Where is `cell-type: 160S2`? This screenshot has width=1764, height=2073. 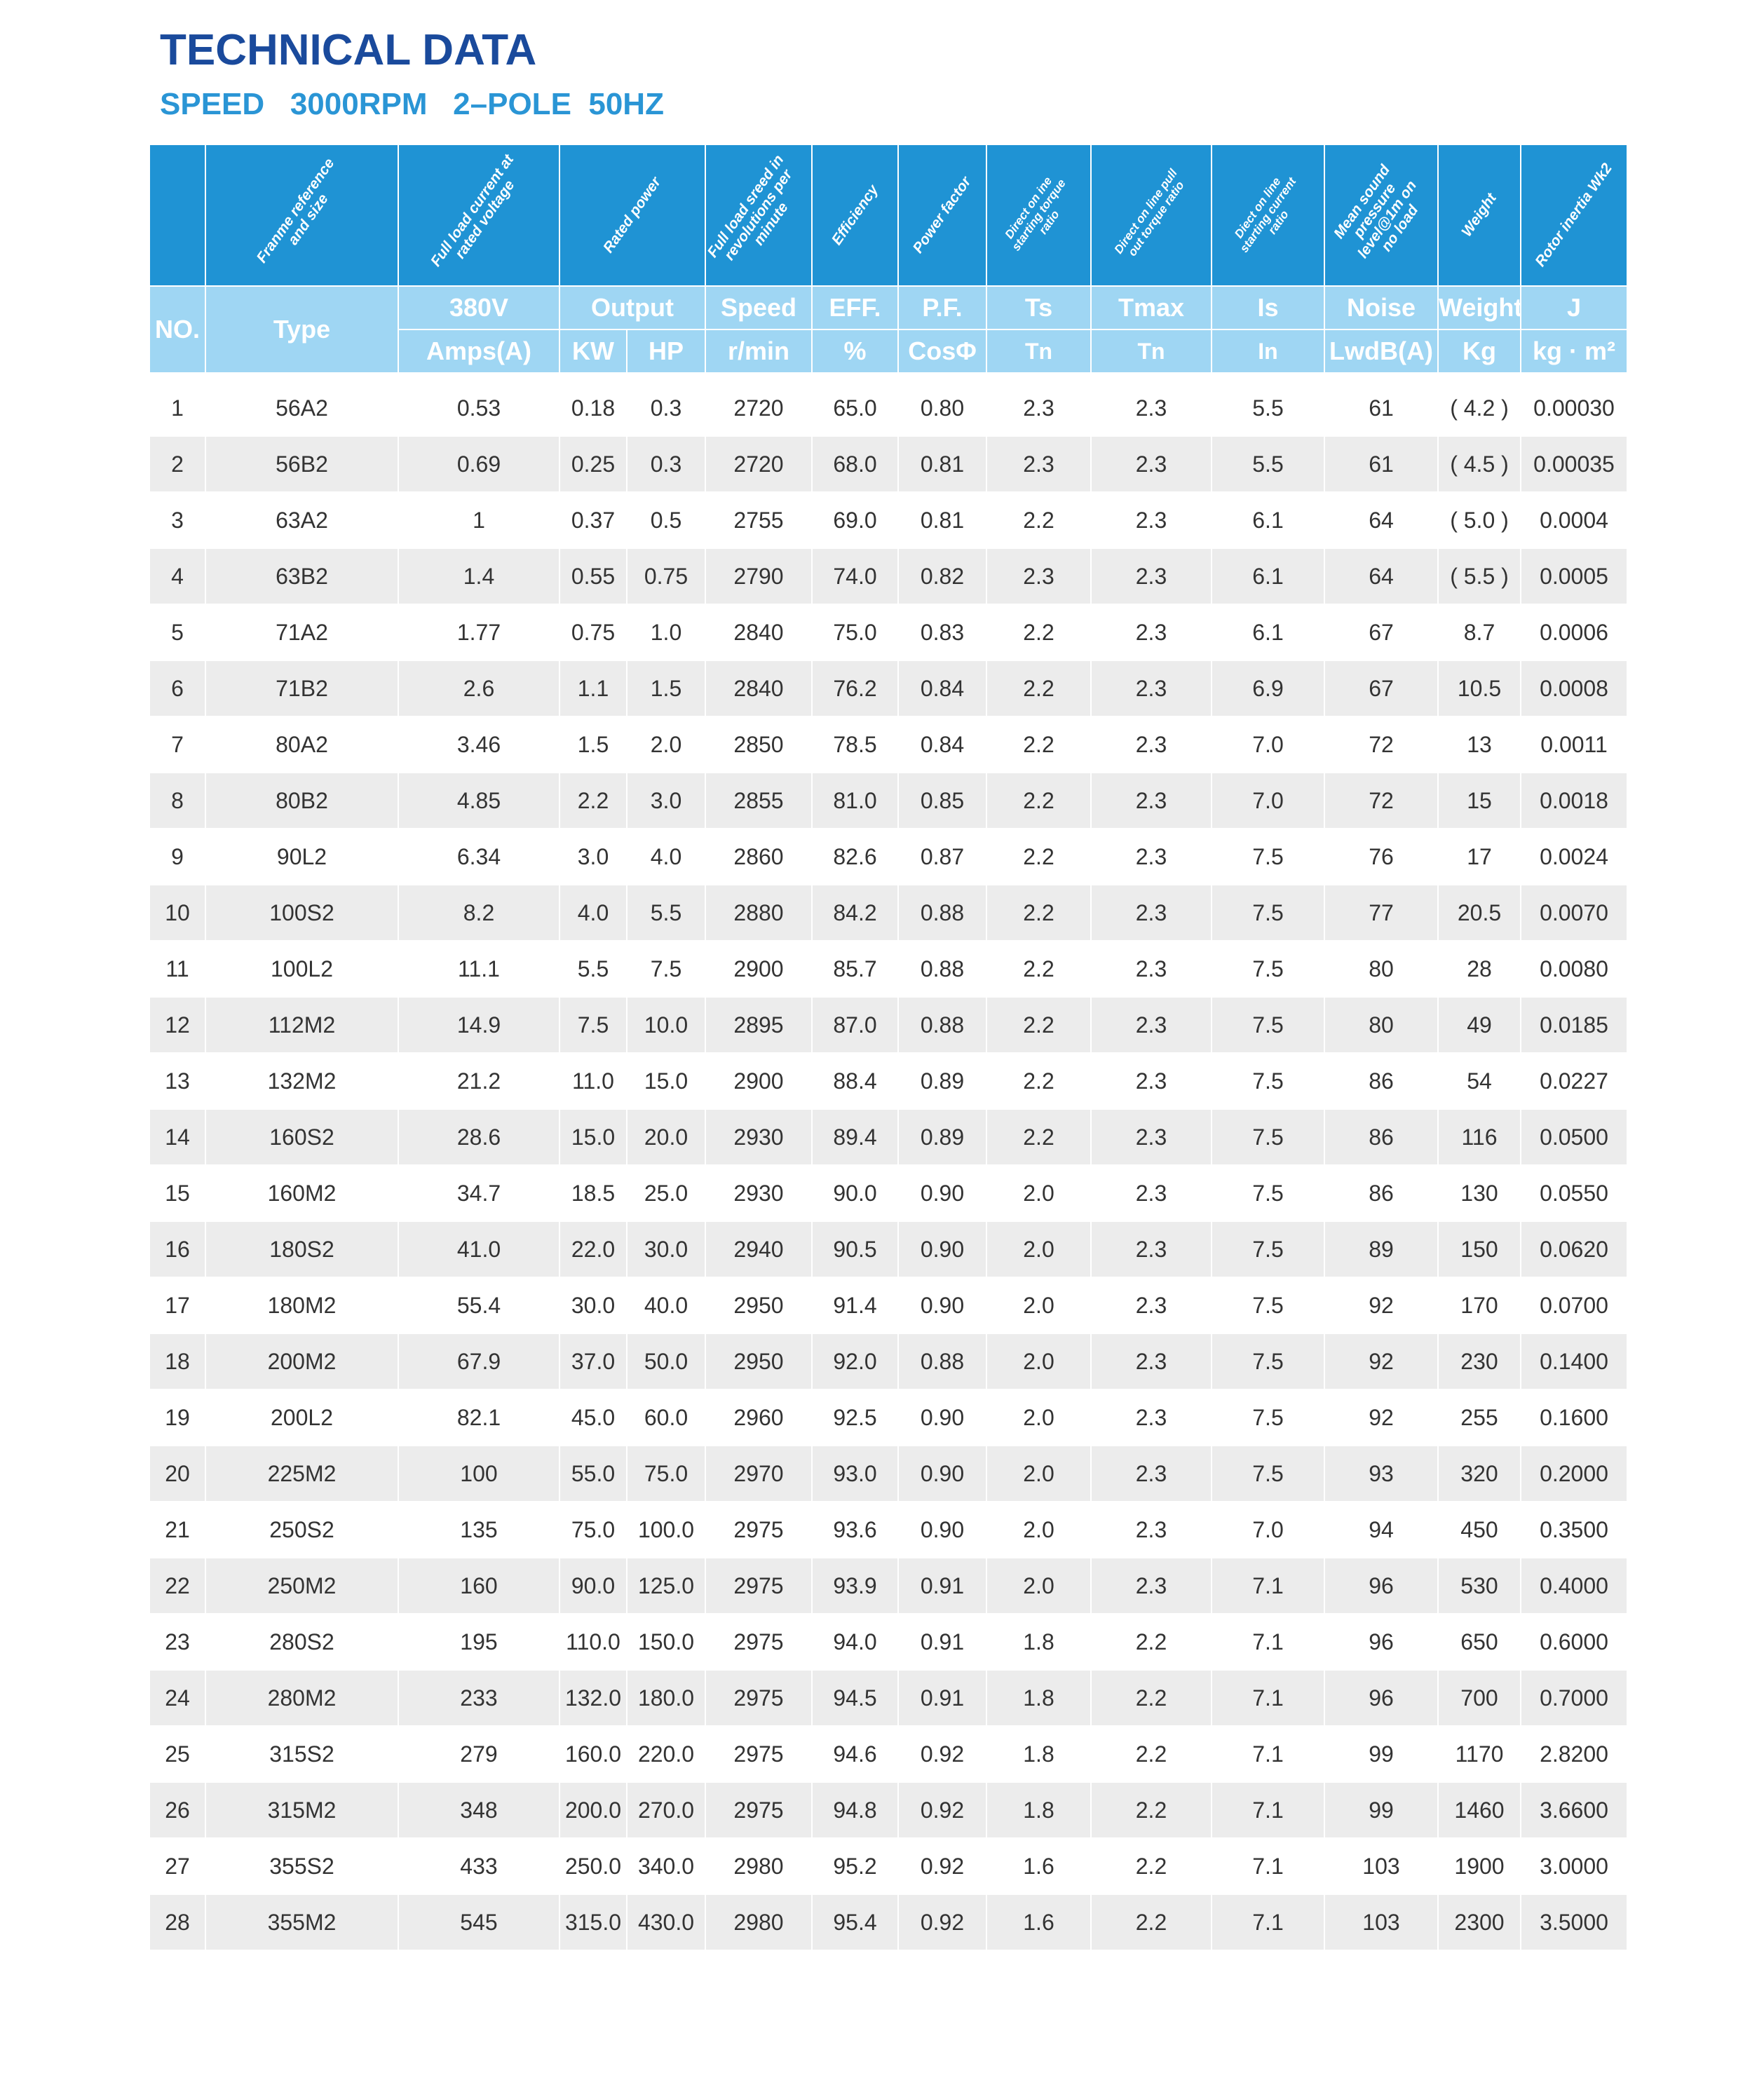 cell-type: 160S2 is located at coordinates (302, 1137).